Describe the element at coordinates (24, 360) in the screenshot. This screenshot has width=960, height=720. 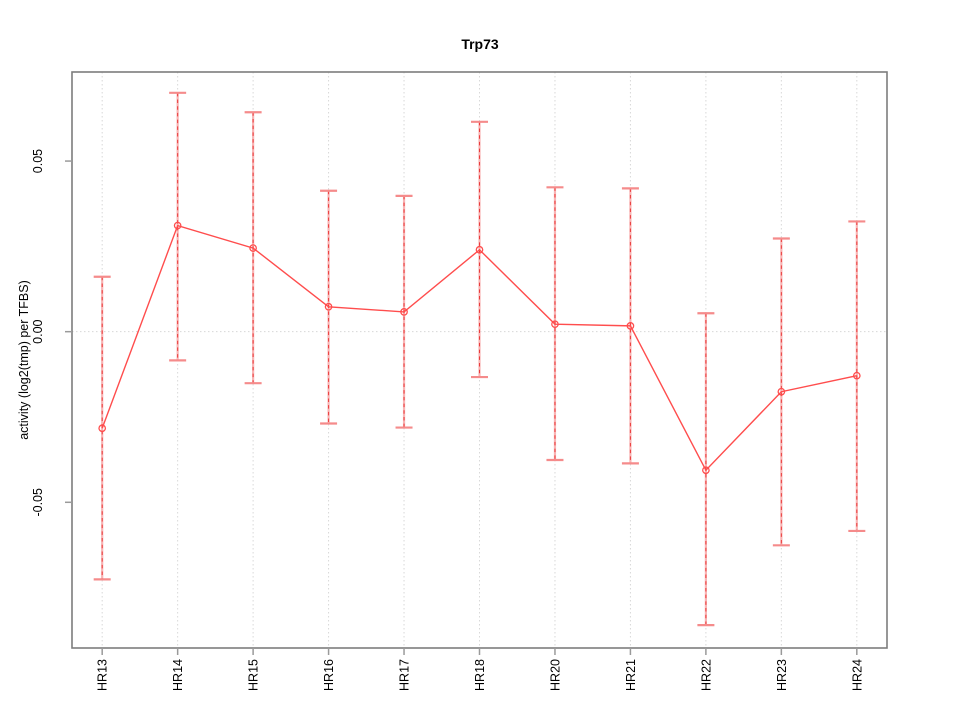
I see `y-axis-label: activity (log2(tmp) per TFBS)` at that location.